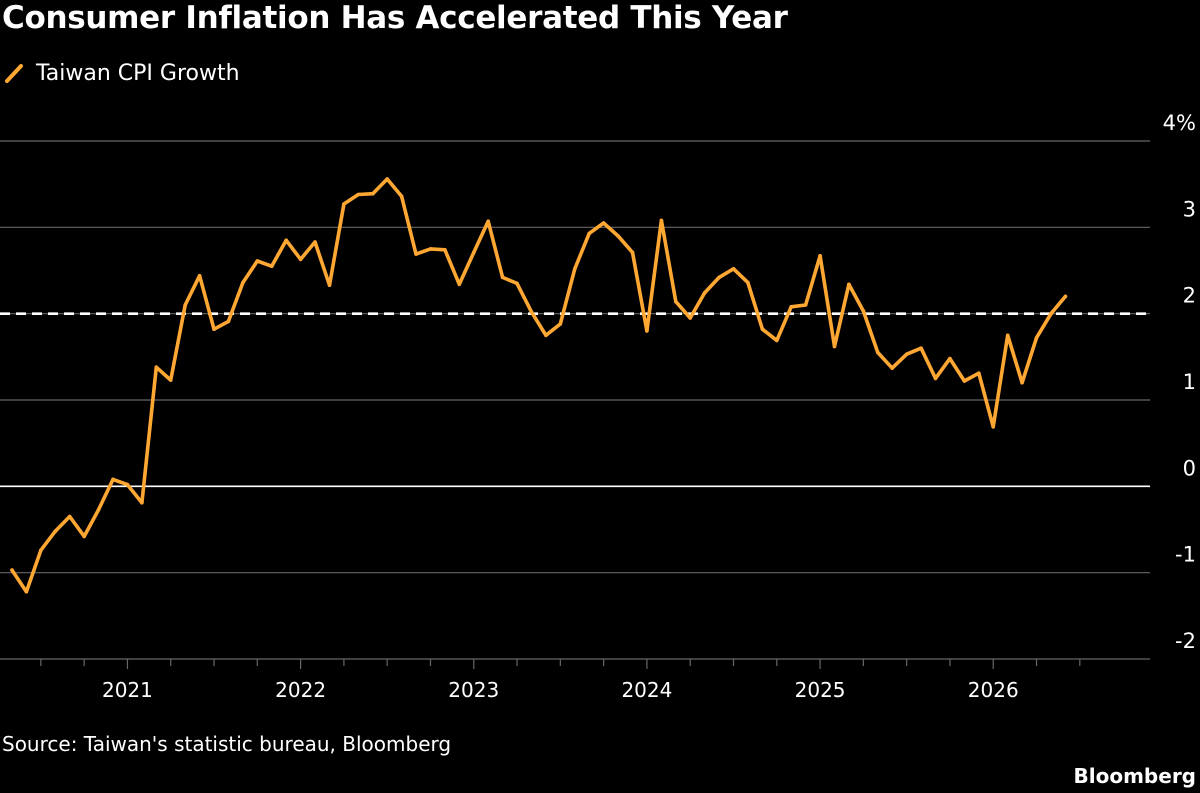  I want to click on y-tick-label: -2, so click(1185, 641).